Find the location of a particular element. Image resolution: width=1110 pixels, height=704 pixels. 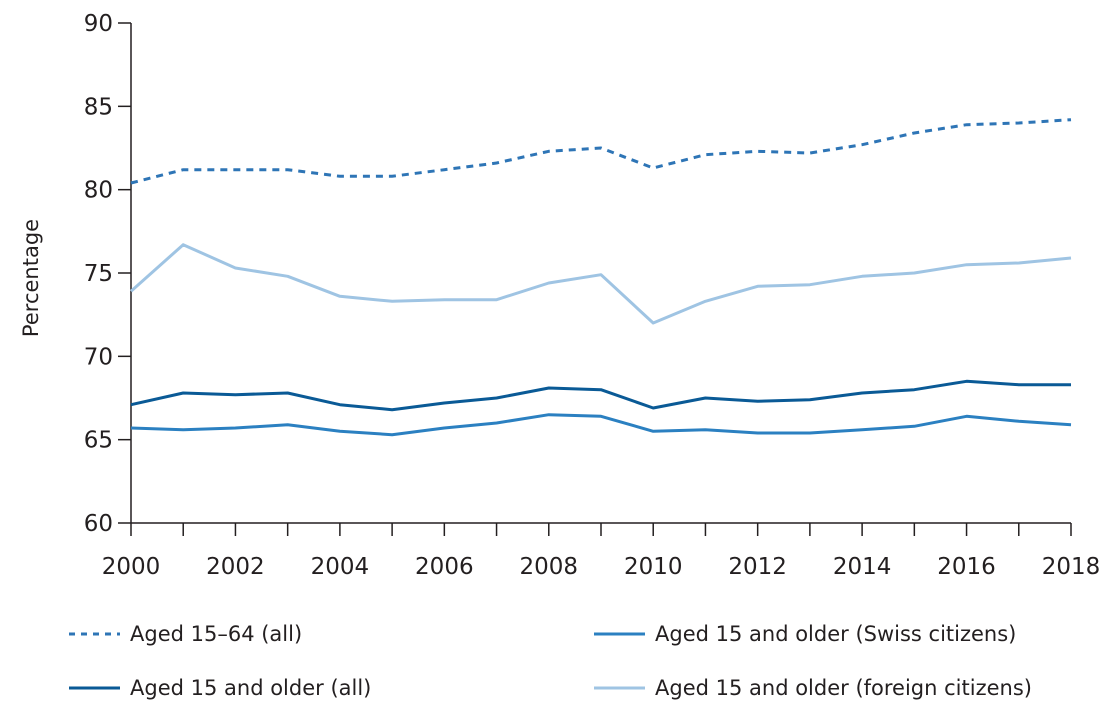

legend-label-2: Aged 15 and older (all) is located at coordinates (250, 688).